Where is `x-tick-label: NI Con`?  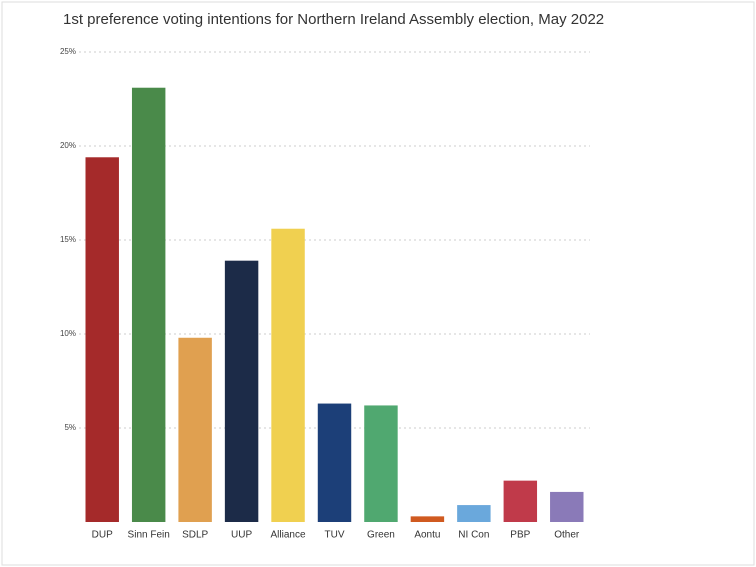
x-tick-label: NI Con is located at coordinates (473, 535).